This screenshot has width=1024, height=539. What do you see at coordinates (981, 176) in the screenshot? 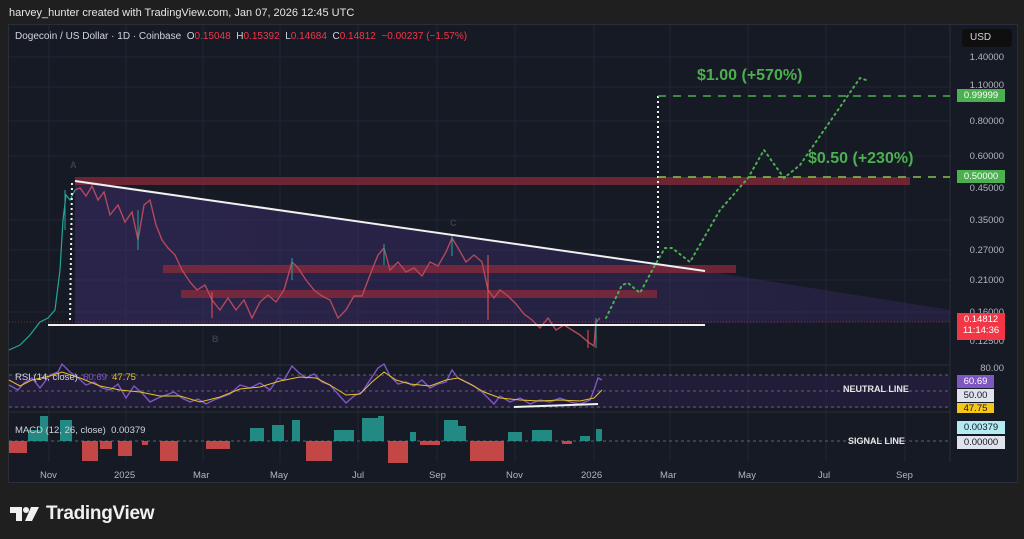
I see `target-2-tag: 0.50000` at bounding box center [981, 176].